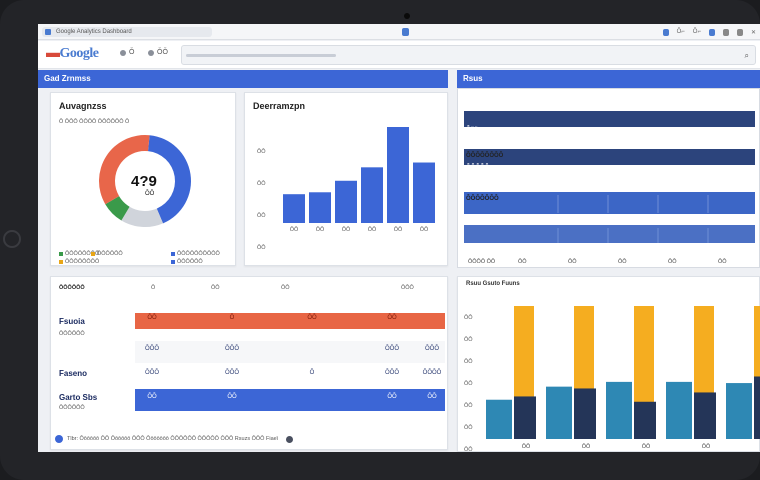 The height and width of the screenshot is (480, 760). I want to click on overview-header: Gad Zrnmss, so click(243, 79).